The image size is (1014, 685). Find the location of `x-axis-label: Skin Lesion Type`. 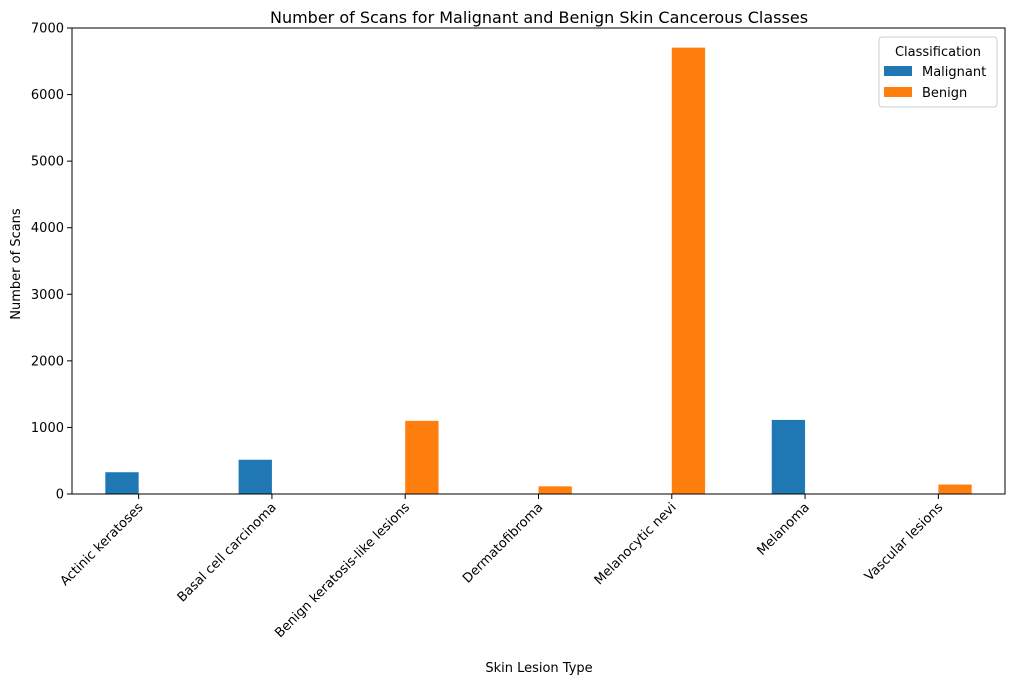

x-axis-label: Skin Lesion Type is located at coordinates (538, 668).